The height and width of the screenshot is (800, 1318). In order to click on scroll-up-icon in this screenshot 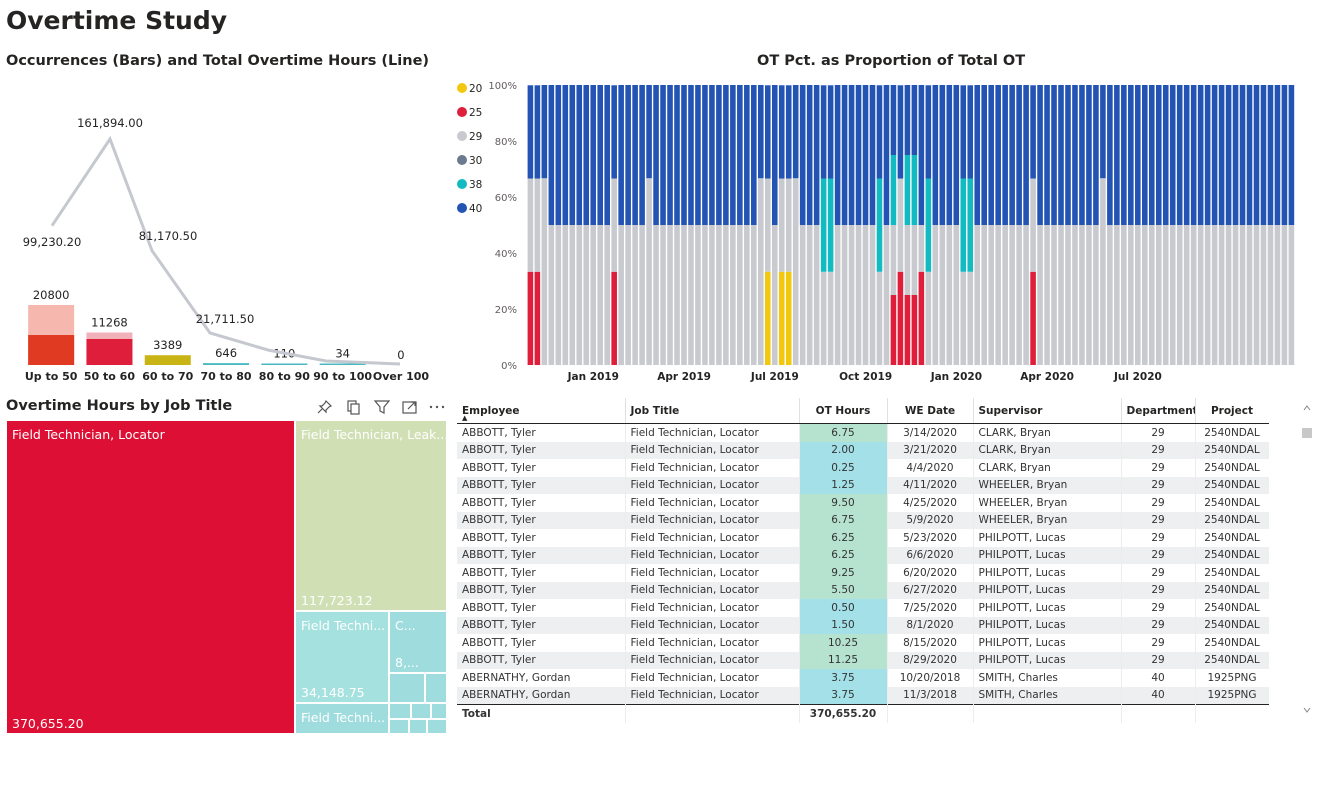, I will do `click(1307, 408)`.